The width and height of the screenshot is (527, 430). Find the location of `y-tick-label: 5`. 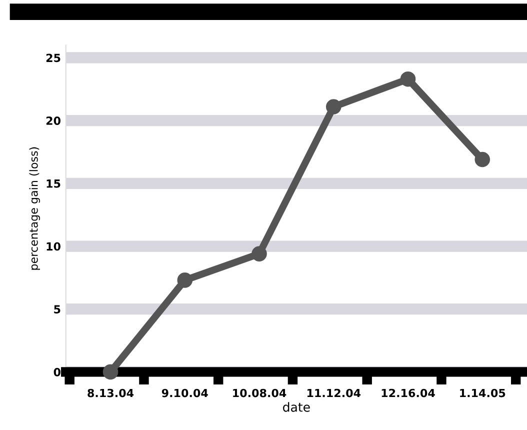

y-tick-label: 5 is located at coordinates (57, 309).